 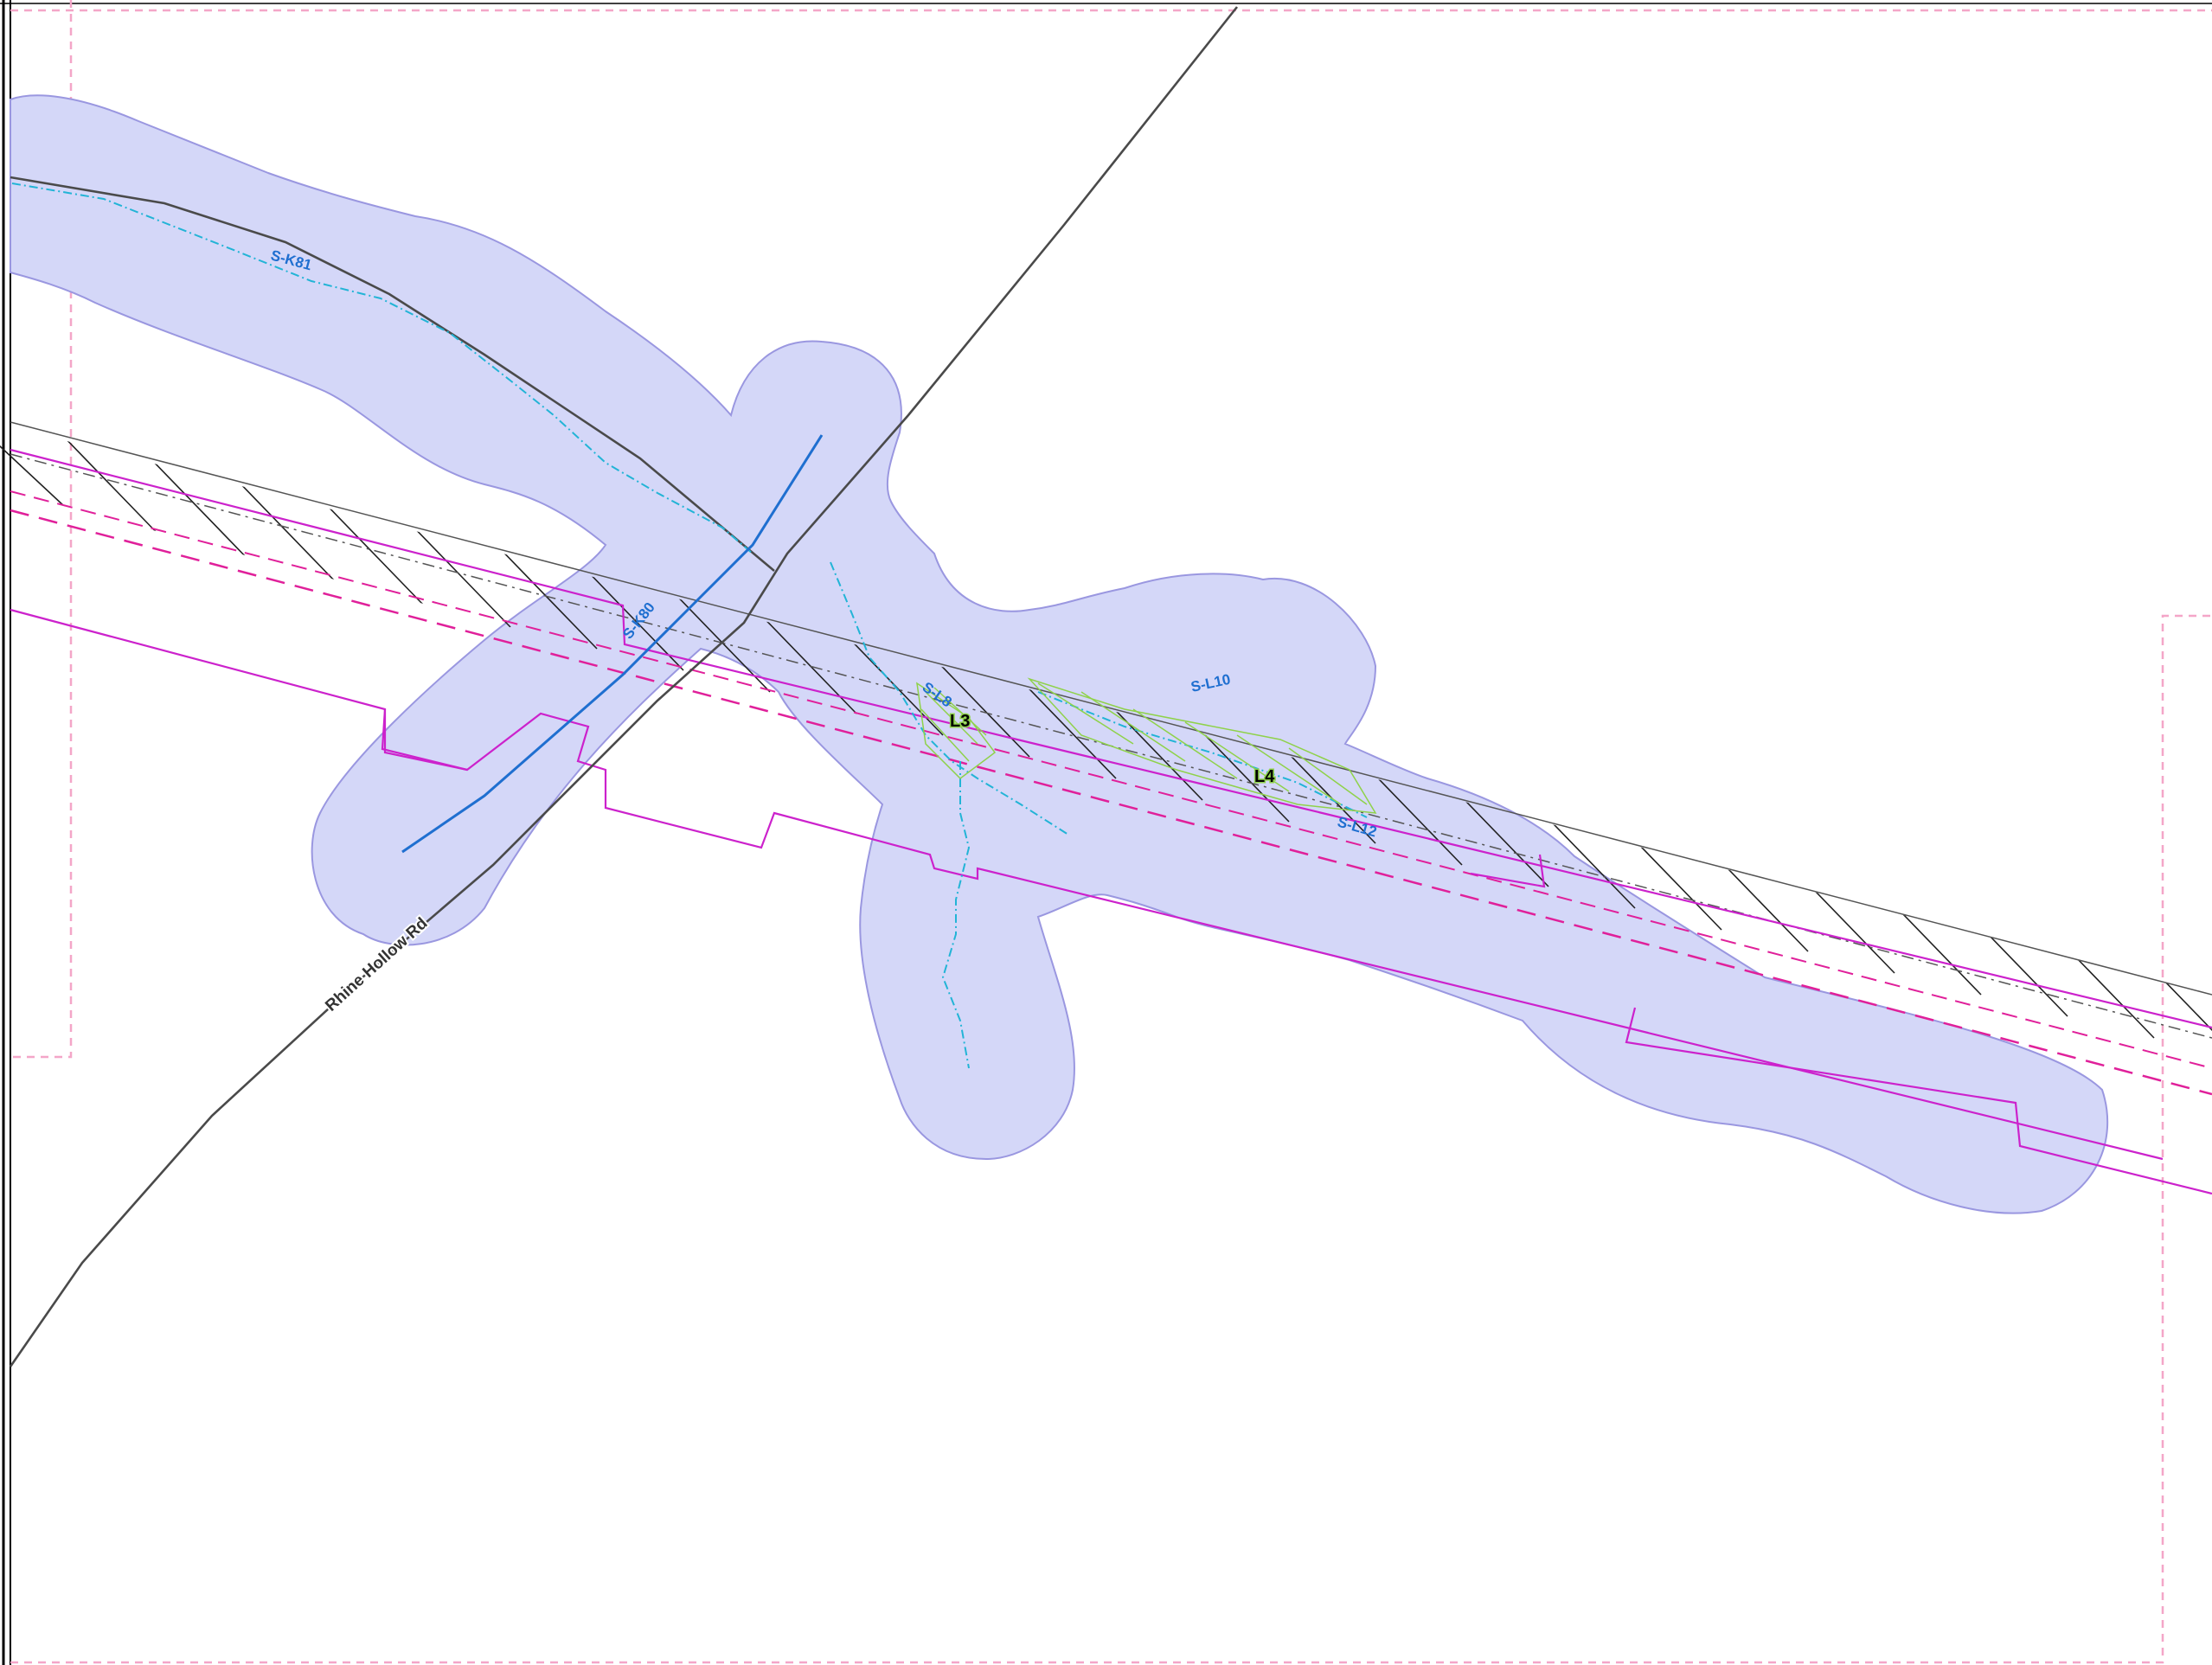 I want to click on stream-s-l12, so click(x=1203, y=754).